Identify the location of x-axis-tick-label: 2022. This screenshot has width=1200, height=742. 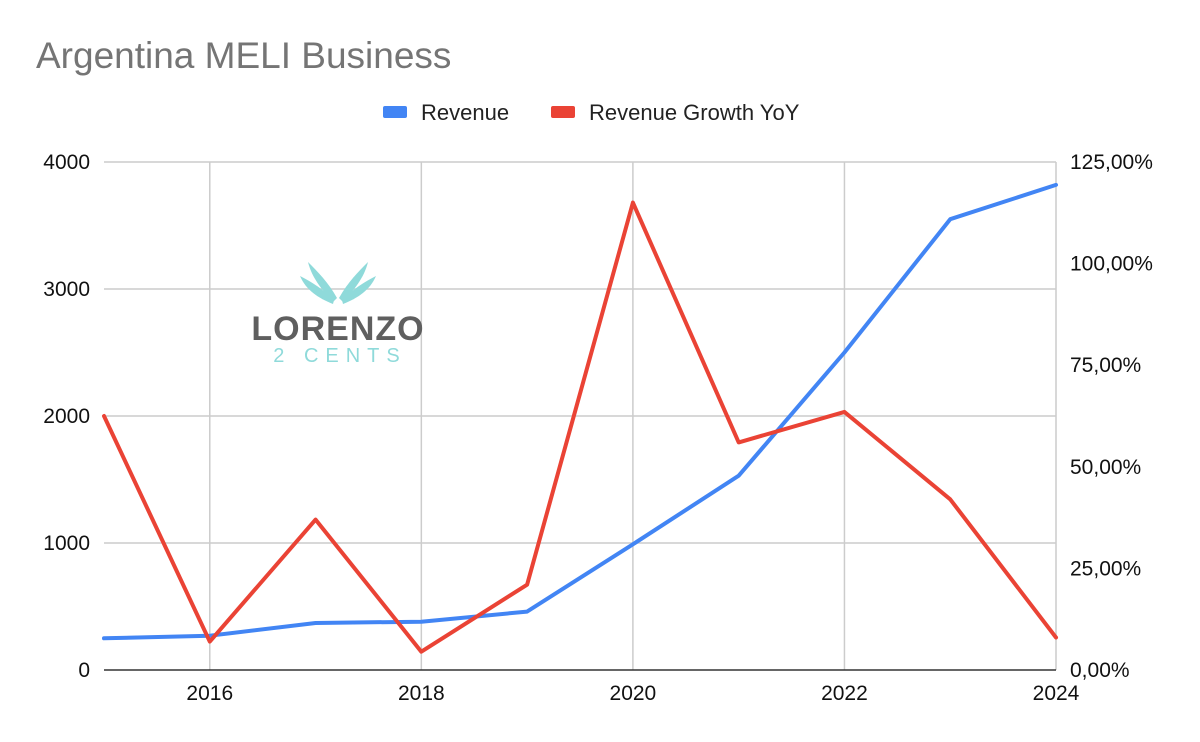
(844, 693).